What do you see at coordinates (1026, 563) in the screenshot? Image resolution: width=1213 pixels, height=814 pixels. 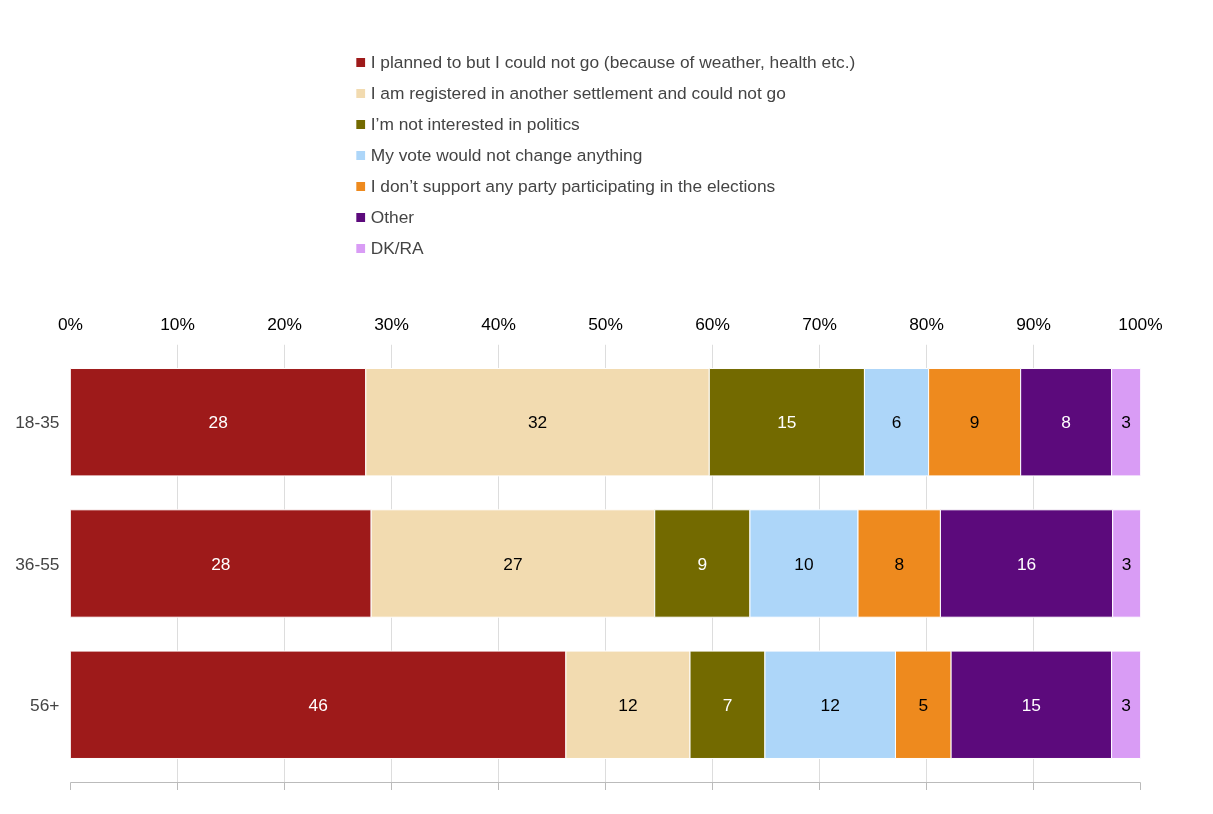 I see `data-label: 16` at bounding box center [1026, 563].